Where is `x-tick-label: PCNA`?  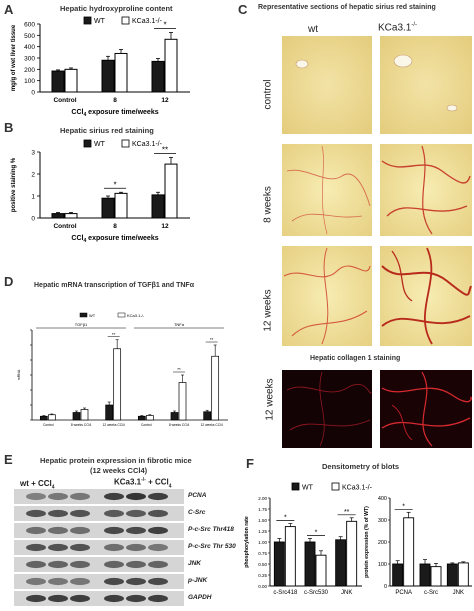
x-tick-label: PCNA is located at coordinates (403, 593).